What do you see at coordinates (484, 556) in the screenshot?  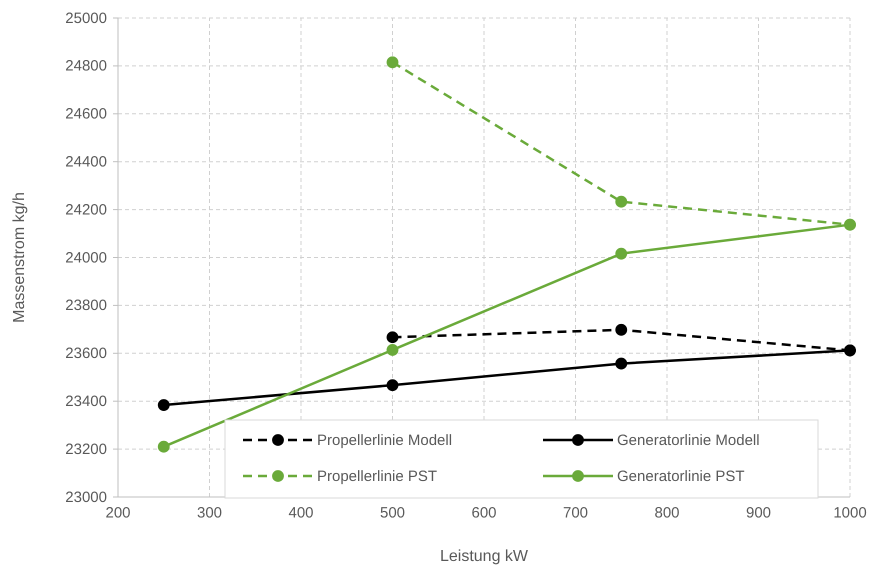 I see `x-axis-title: Leistung kW` at bounding box center [484, 556].